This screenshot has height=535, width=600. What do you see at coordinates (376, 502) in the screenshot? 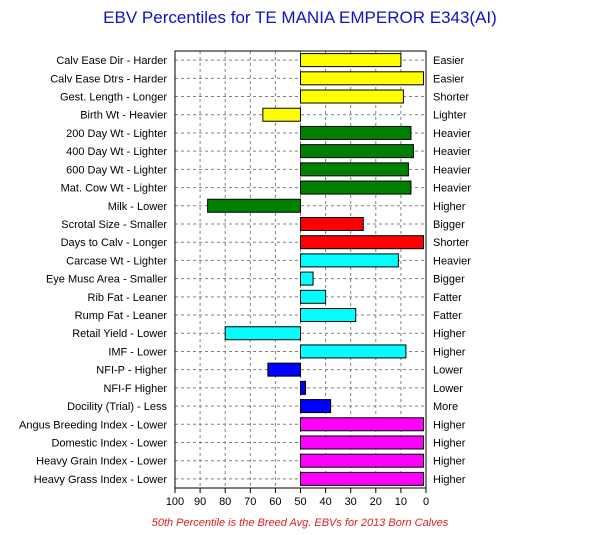
I see `x-tick-label: 20` at bounding box center [376, 502].